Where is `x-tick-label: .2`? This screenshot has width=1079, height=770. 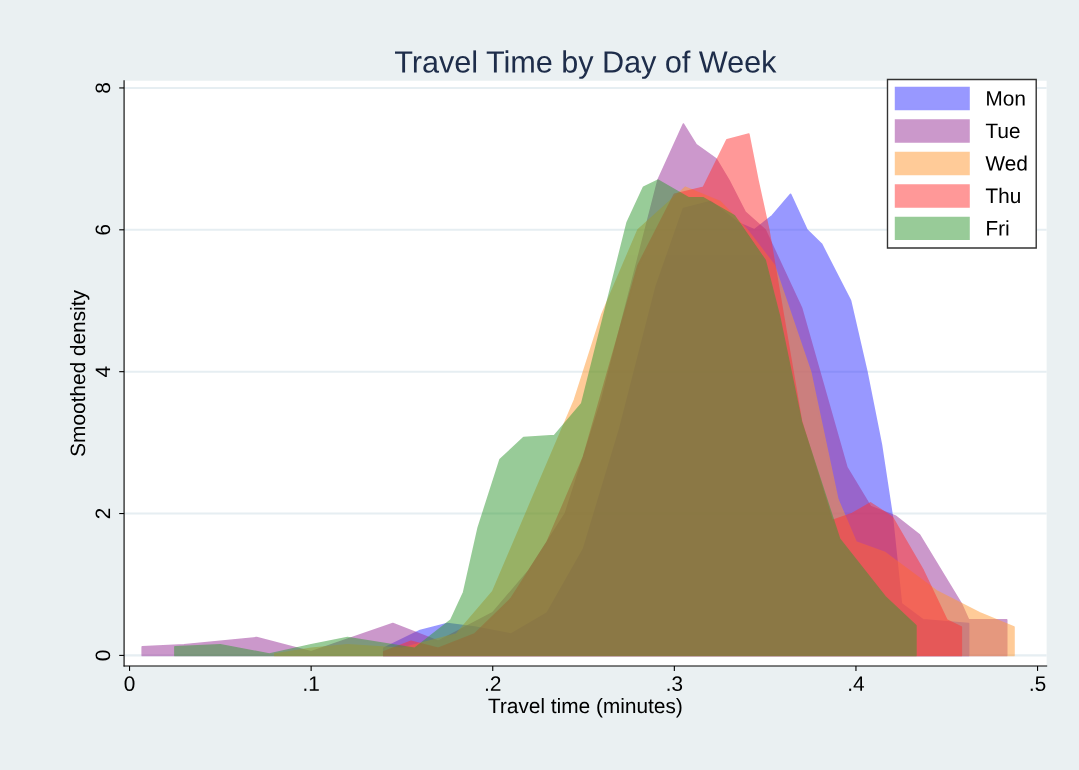 x-tick-label: .2 is located at coordinates (493, 683).